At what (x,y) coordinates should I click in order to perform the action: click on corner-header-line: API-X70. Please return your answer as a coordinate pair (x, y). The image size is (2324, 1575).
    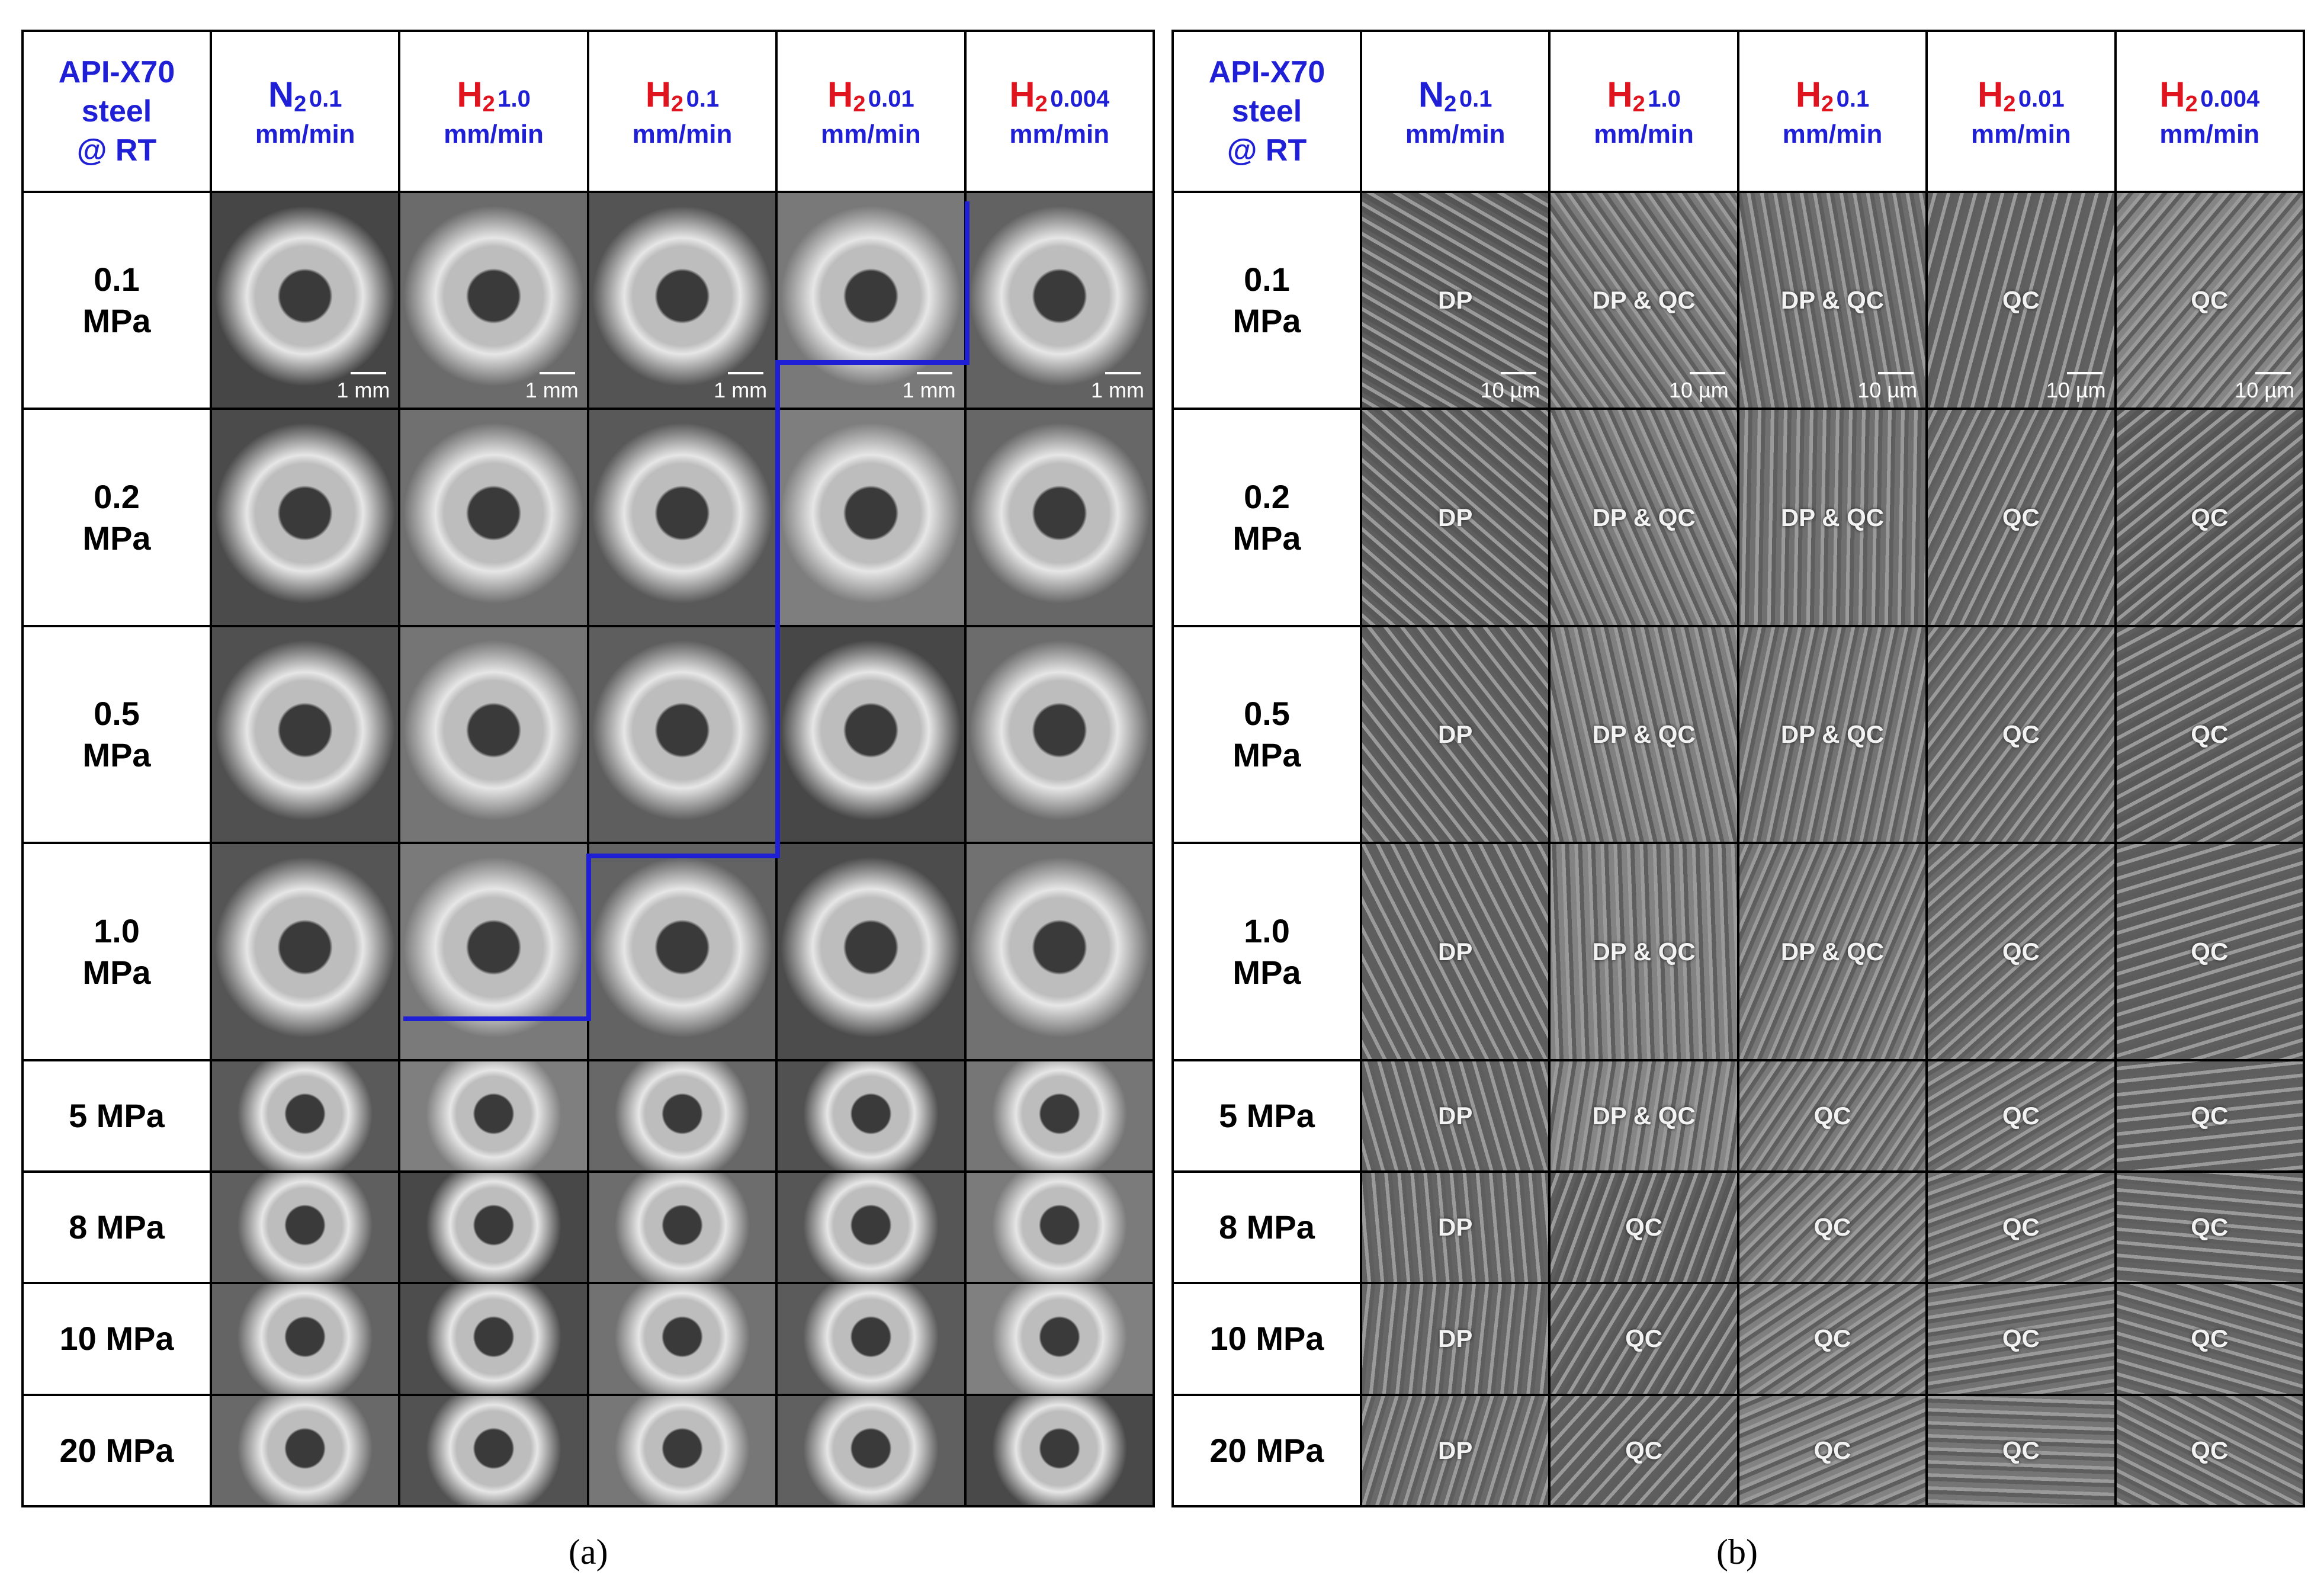
    Looking at the image, I should click on (116, 72).